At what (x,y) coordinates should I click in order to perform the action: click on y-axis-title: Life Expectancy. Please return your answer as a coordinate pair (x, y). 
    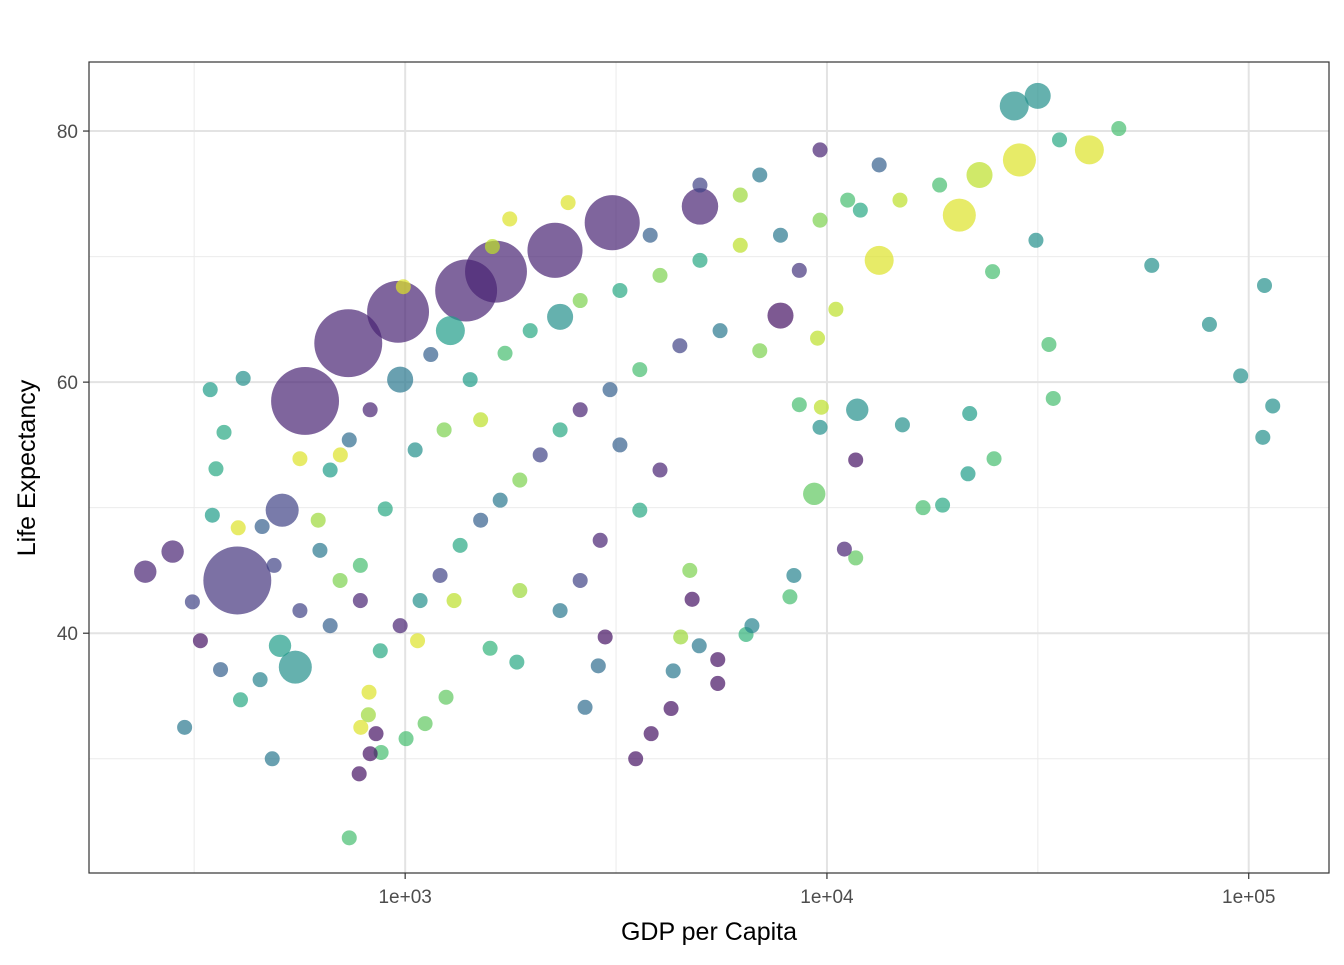
    Looking at the image, I should click on (27, 467).